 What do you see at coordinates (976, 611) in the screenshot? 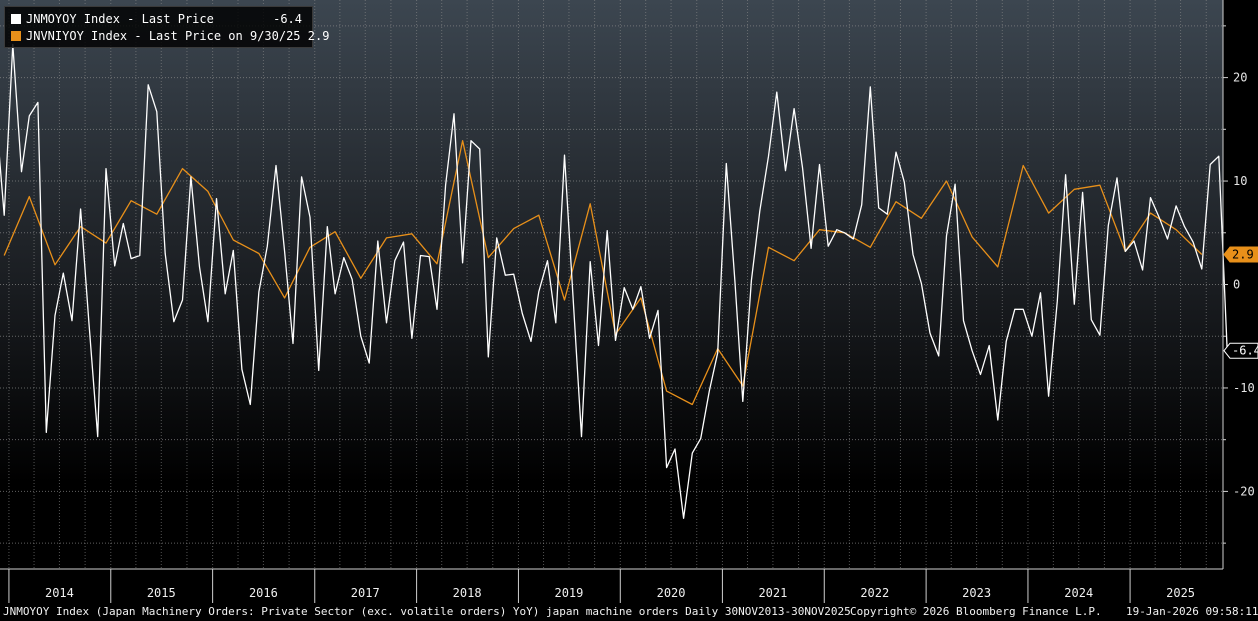
I see `footer-copyright: Copyright© 2026 Bloomberg Finance L.P.` at bounding box center [976, 611].